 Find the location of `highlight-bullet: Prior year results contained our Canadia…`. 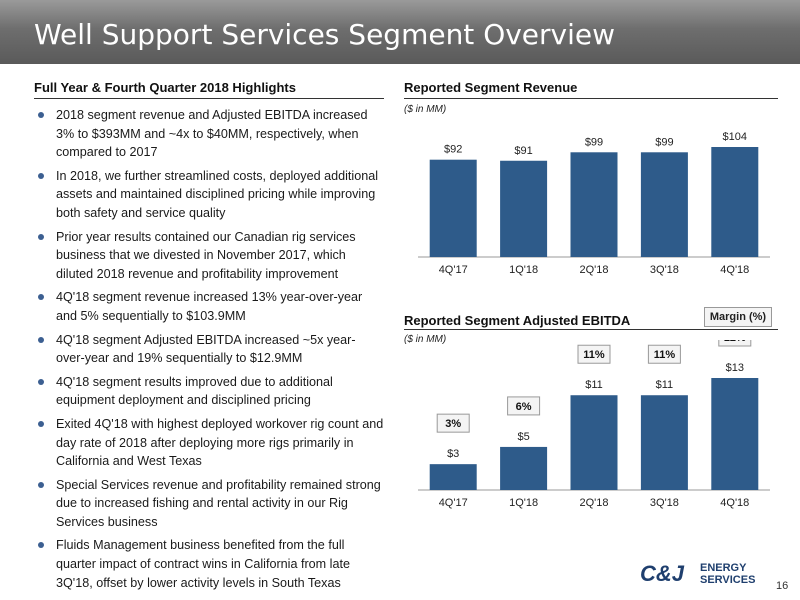

highlight-bullet: Prior year results contained our Canadia… is located at coordinates (209, 256).